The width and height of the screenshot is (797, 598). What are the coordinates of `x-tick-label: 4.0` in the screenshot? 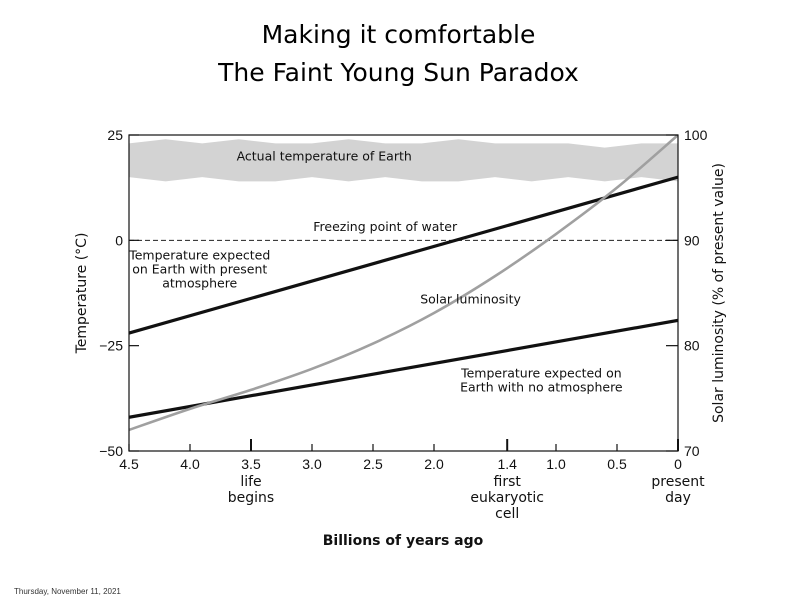 It's located at (190, 464).